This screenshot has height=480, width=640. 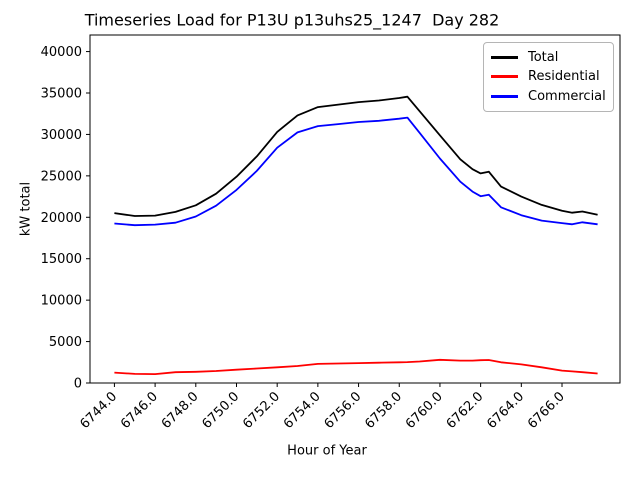 What do you see at coordinates (505, 410) in the screenshot?
I see `x-tick-label: 6764.0` at bounding box center [505, 410].